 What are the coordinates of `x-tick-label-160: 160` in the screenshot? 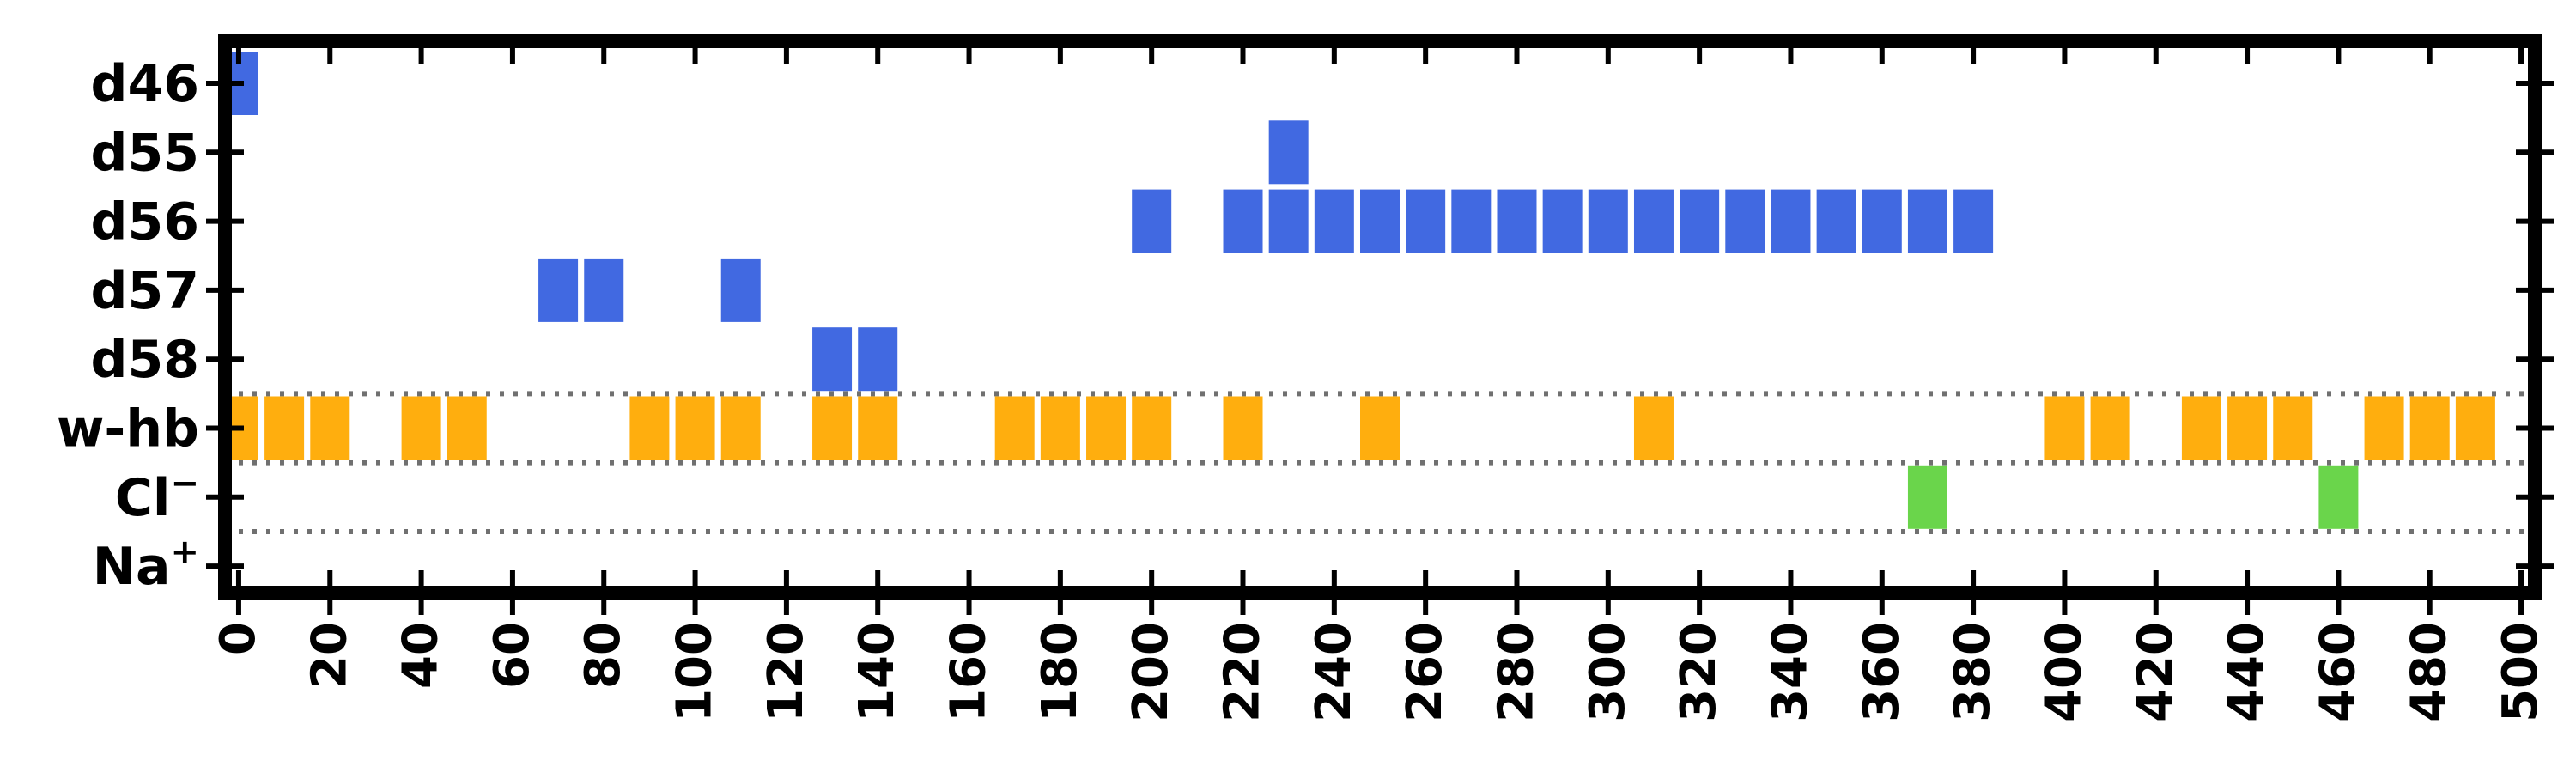 It's located at (969, 672).